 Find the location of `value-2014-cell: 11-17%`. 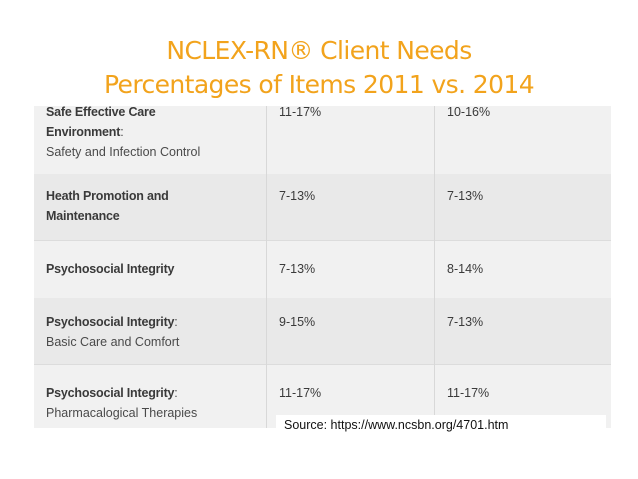

value-2014-cell: 11-17% is located at coordinates (523, 396).